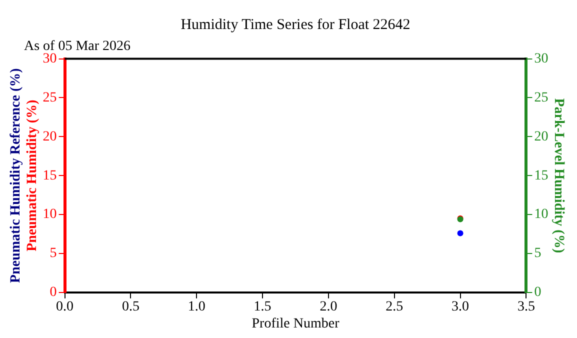 This screenshot has width=577, height=338. I want to click on x-tick-label: 2.0, so click(329, 306).